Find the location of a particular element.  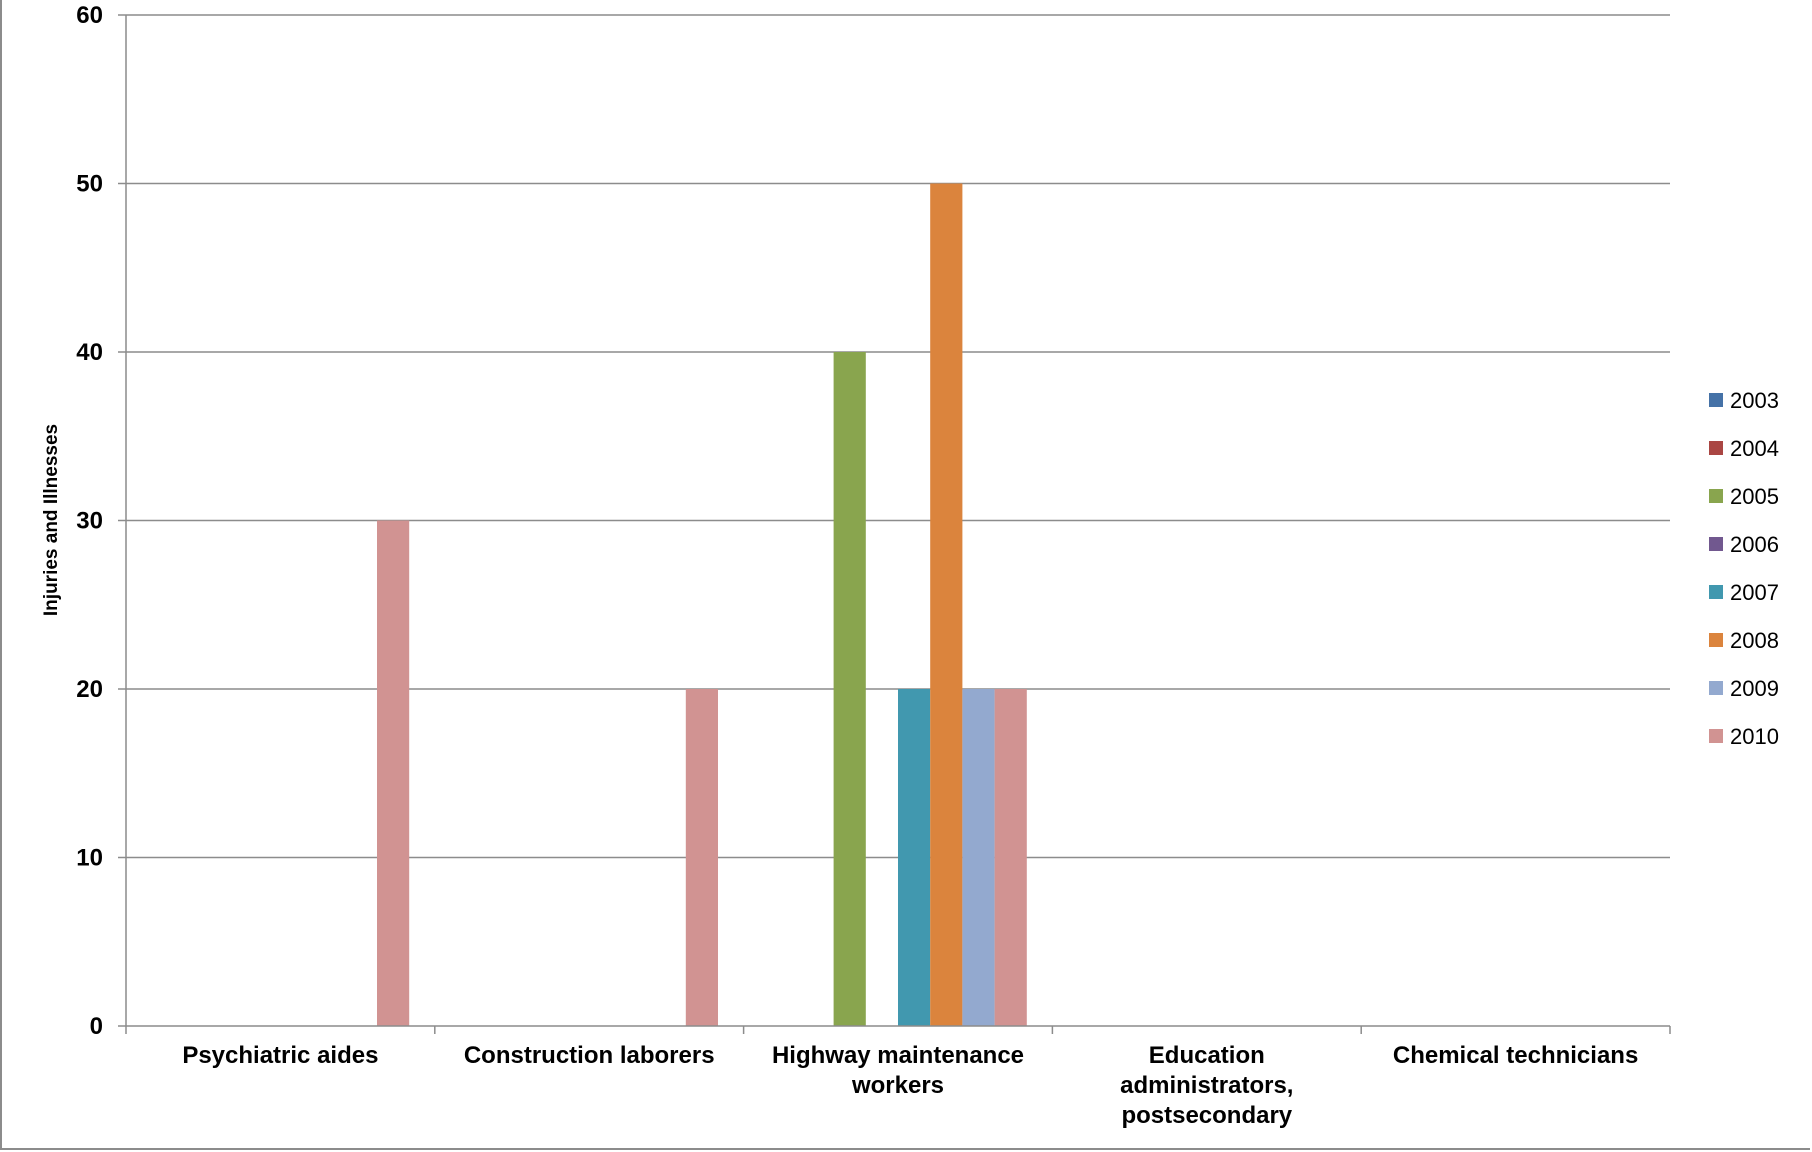

legend-swatch-2006 is located at coordinates (1716, 544).